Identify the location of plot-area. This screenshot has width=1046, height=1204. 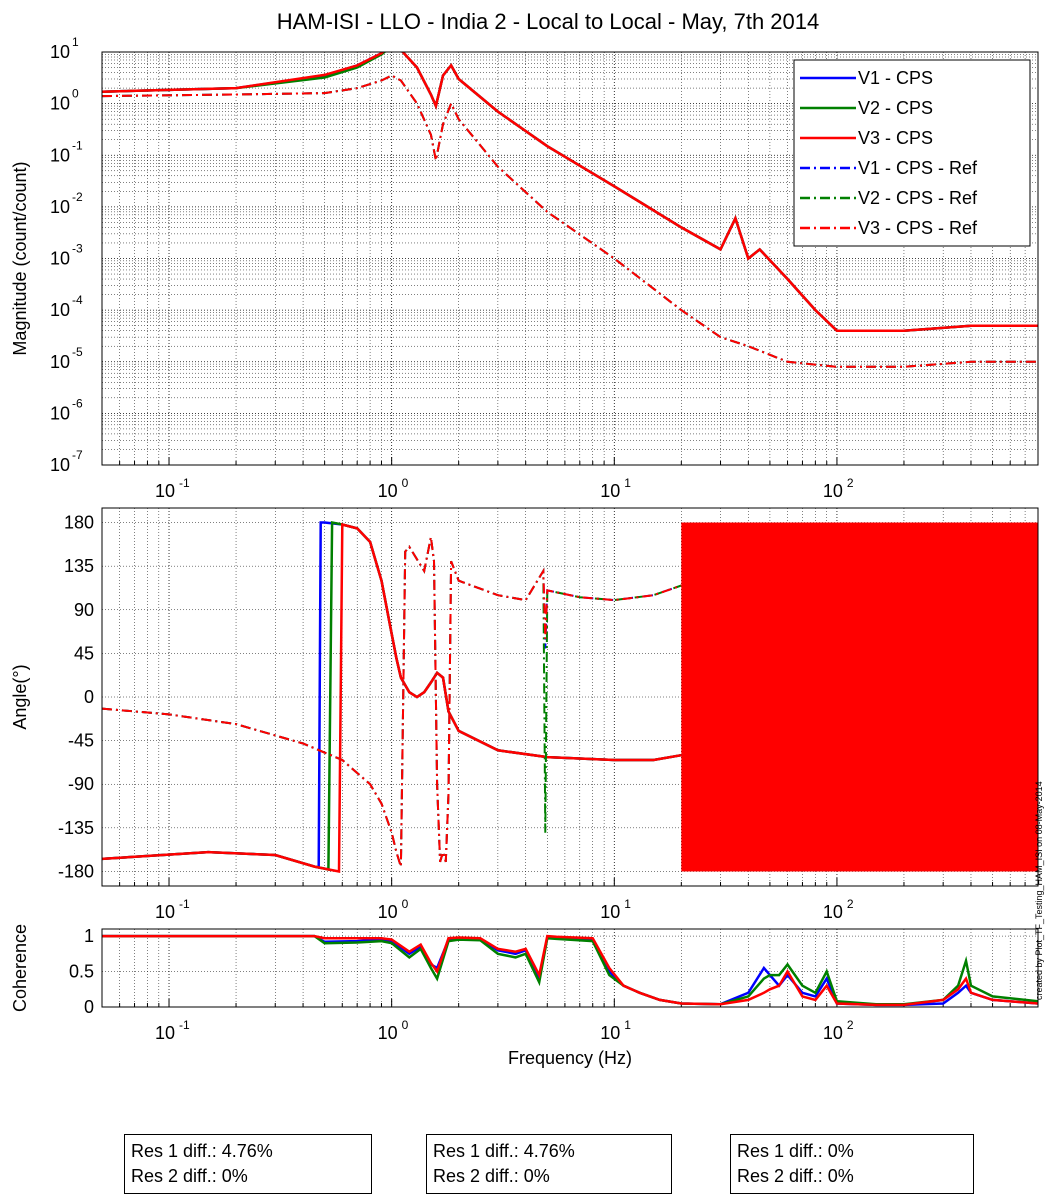
(570, 968).